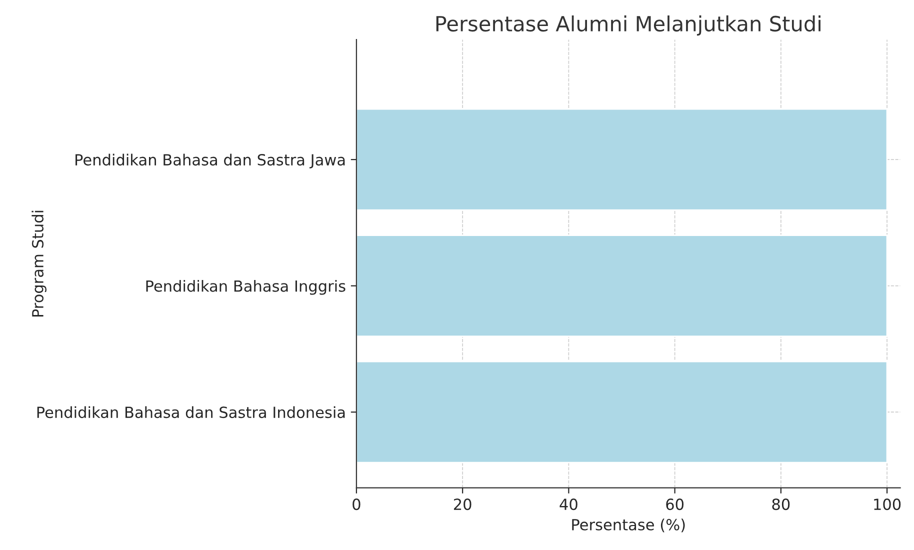 The height and width of the screenshot is (550, 914). Describe the element at coordinates (246, 287) in the screenshot. I see `y-tick-label: Pendidikan Bahasa Inggris` at that location.